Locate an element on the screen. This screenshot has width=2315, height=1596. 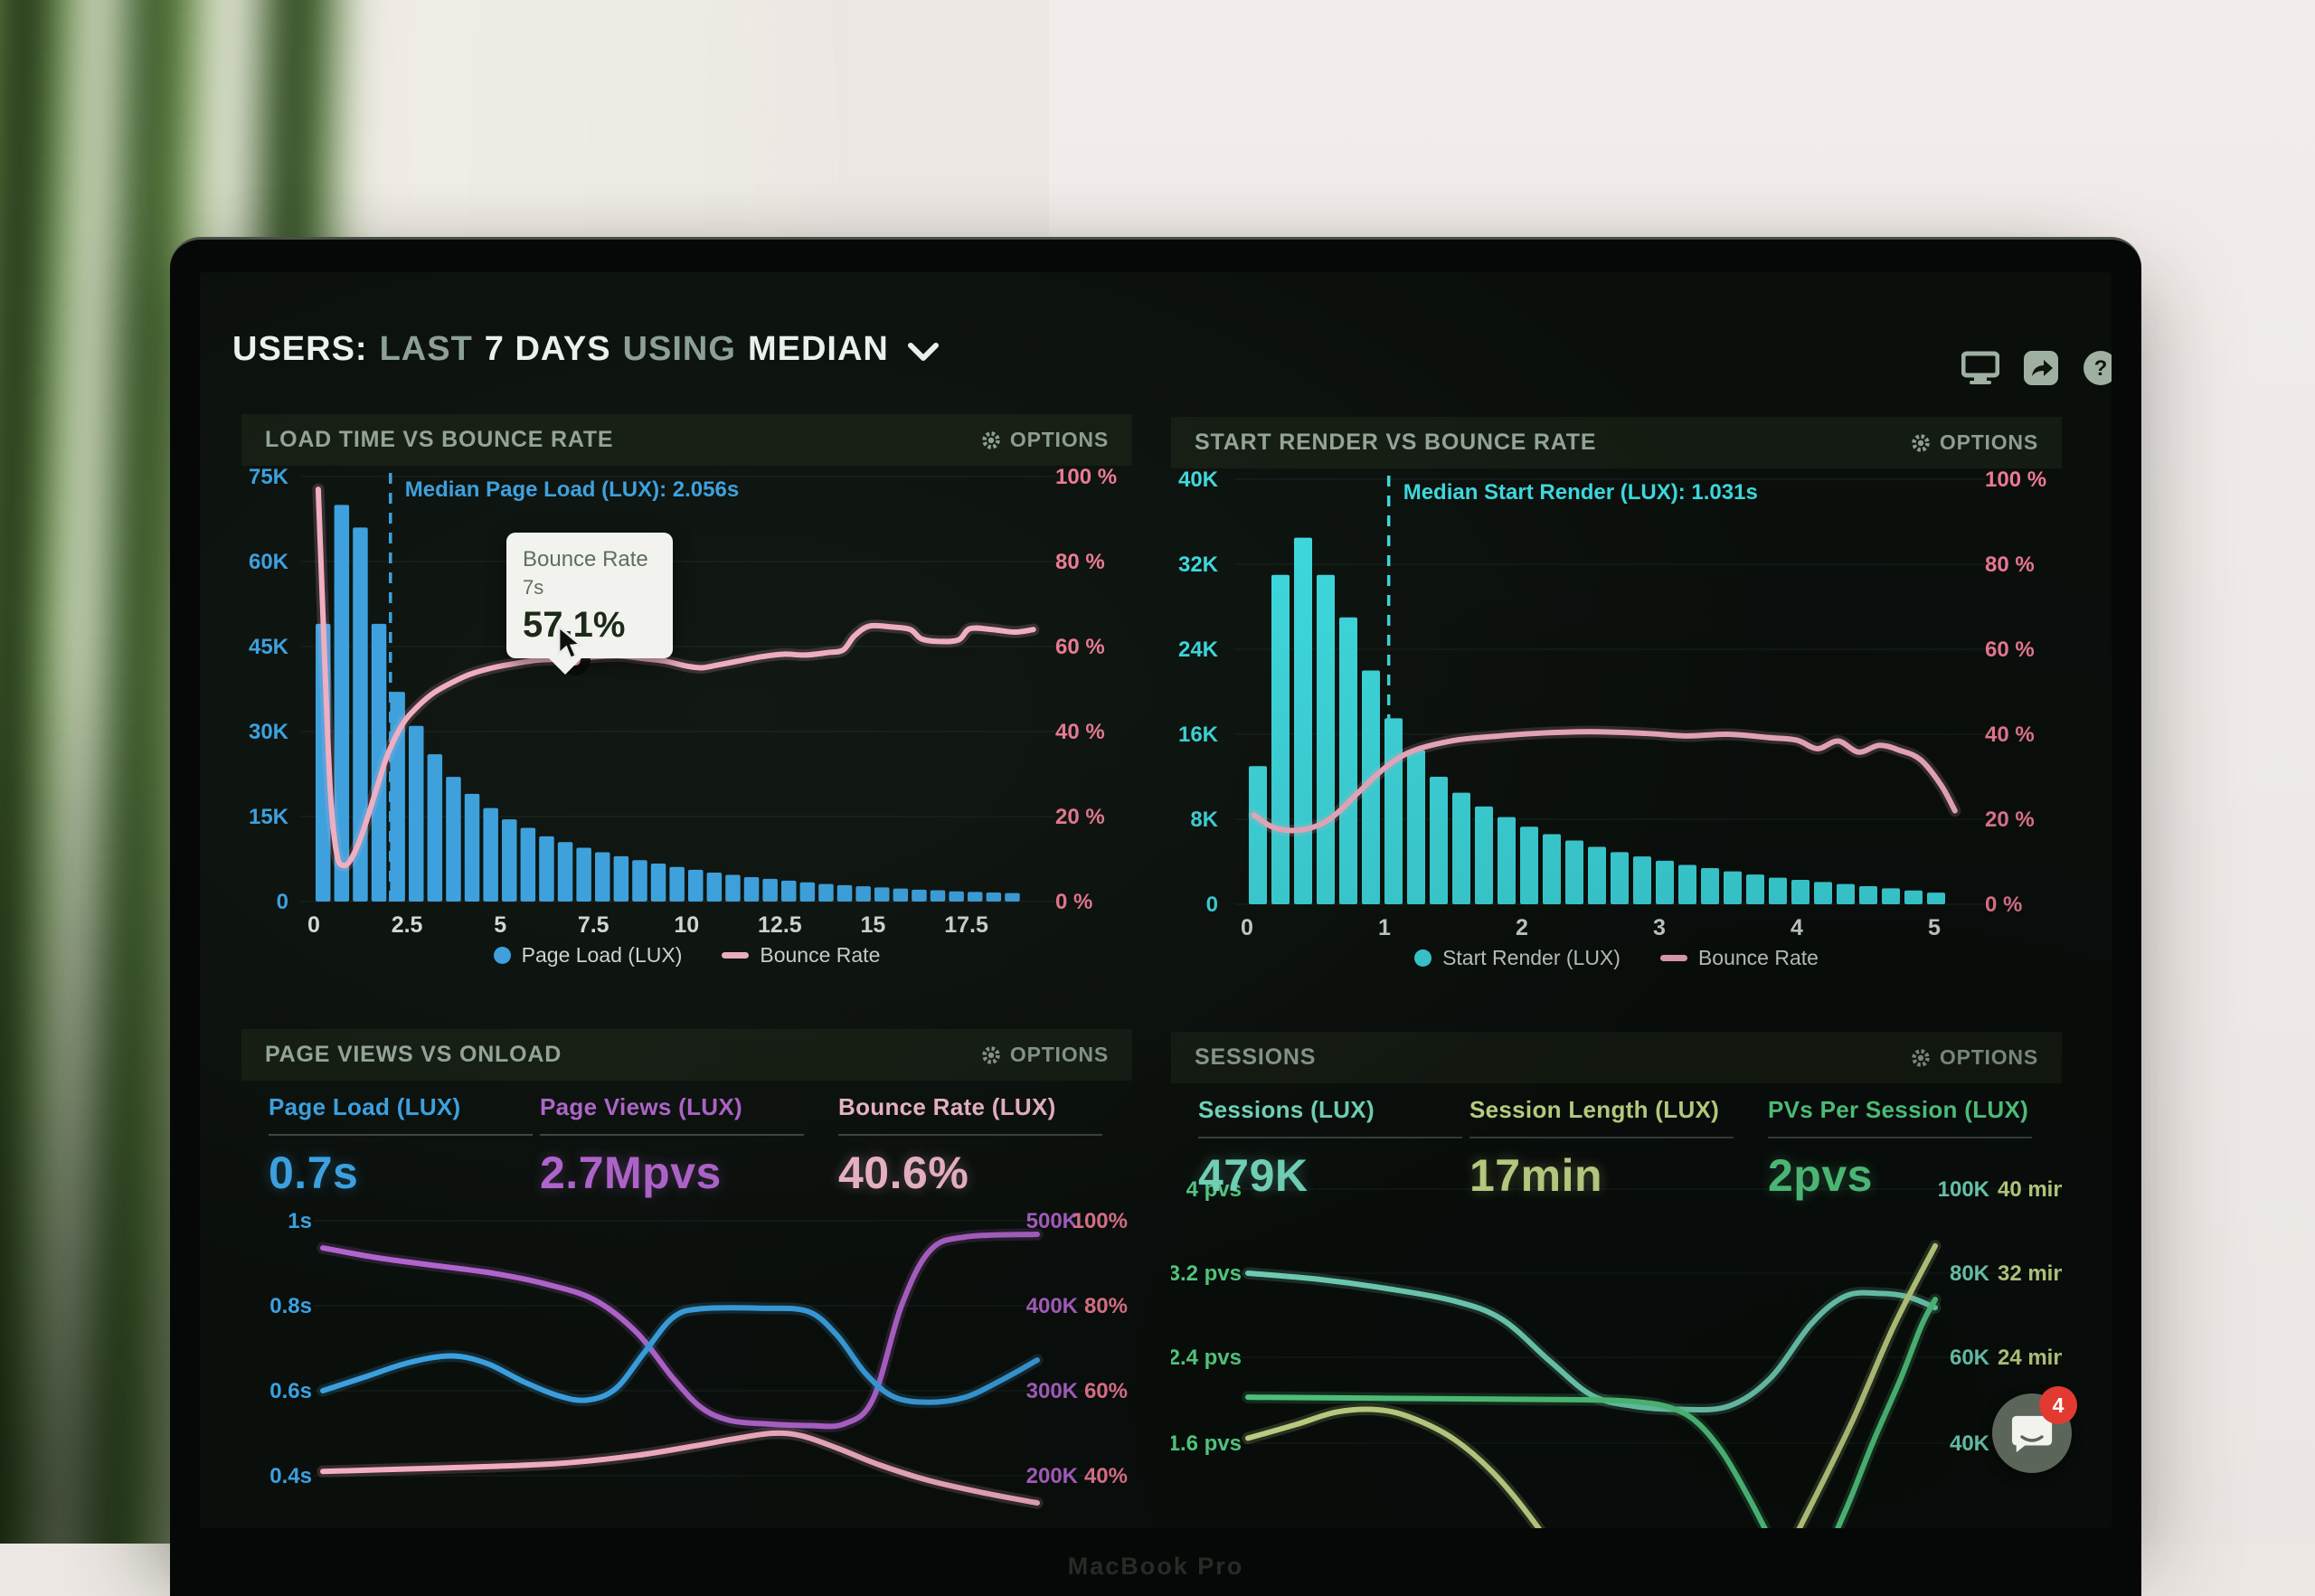
chevron-down-icon is located at coordinates (923, 353).